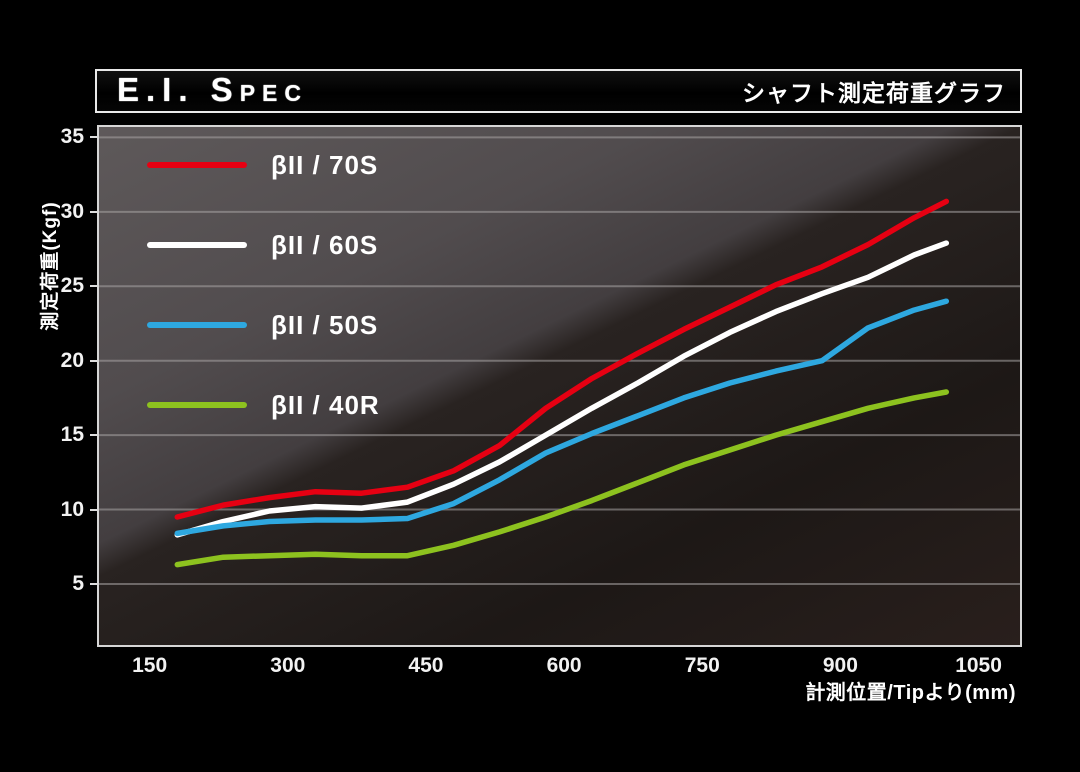 This screenshot has width=1080, height=772. Describe the element at coordinates (72, 435) in the screenshot. I see `y-tick-label: 15` at that location.